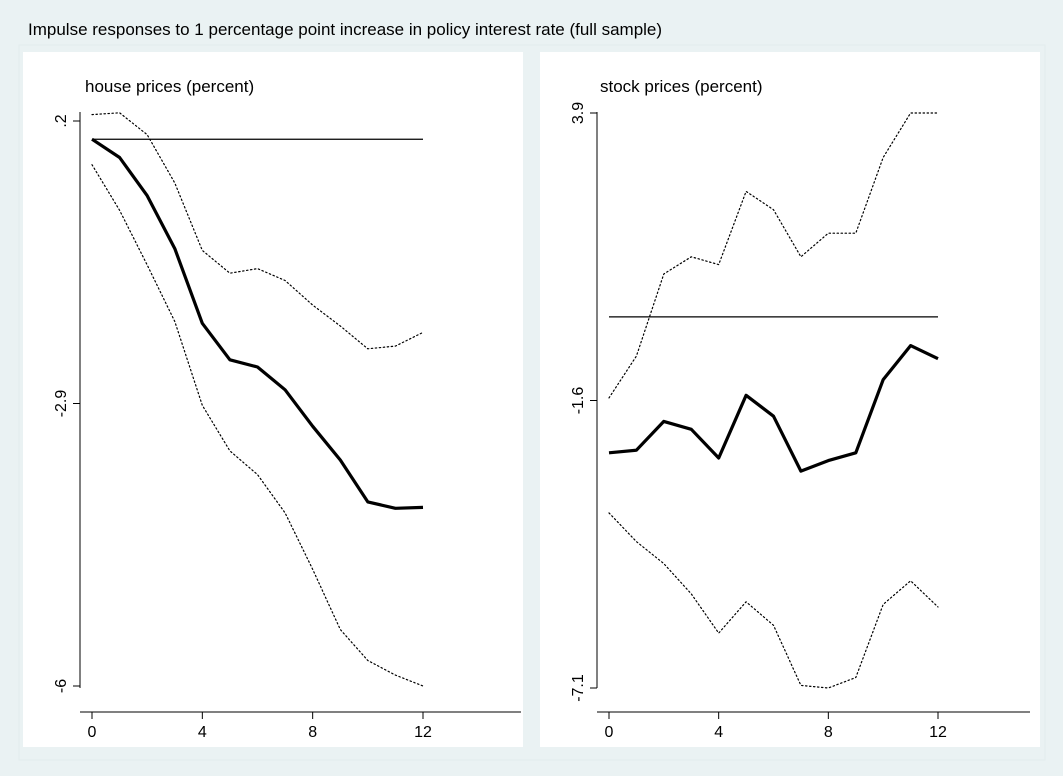 The image size is (1063, 776). Describe the element at coordinates (578, 688) in the screenshot. I see `y-tick-label: -7.1` at that location.